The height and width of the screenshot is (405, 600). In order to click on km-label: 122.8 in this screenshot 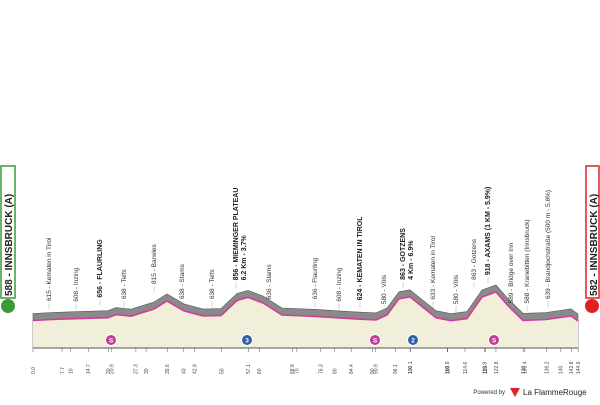, I will do `click(497, 367)`.